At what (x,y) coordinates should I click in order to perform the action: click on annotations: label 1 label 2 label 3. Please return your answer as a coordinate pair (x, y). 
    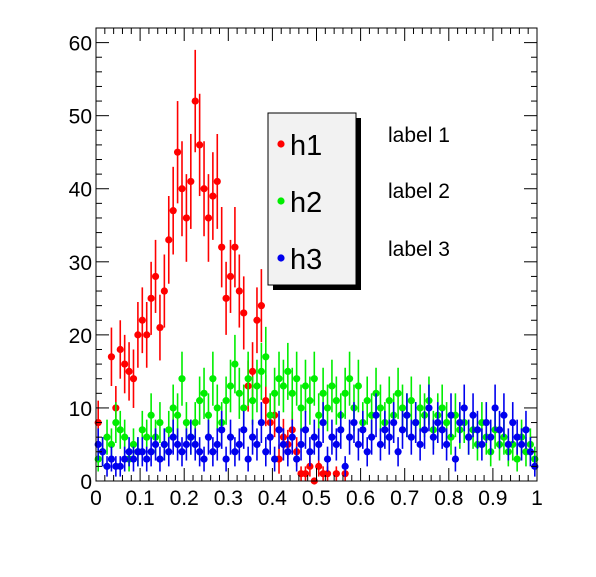
    Looking at the image, I should click on (419, 192).